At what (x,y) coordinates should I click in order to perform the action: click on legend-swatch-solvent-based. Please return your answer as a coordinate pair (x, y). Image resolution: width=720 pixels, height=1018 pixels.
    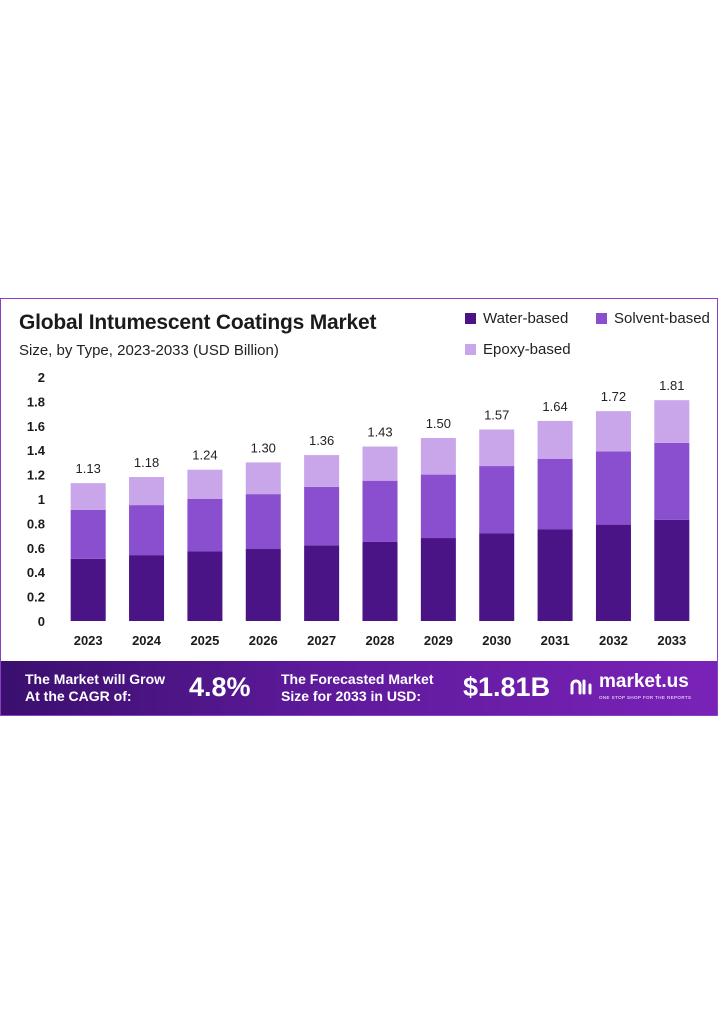
    Looking at the image, I should click on (601, 318).